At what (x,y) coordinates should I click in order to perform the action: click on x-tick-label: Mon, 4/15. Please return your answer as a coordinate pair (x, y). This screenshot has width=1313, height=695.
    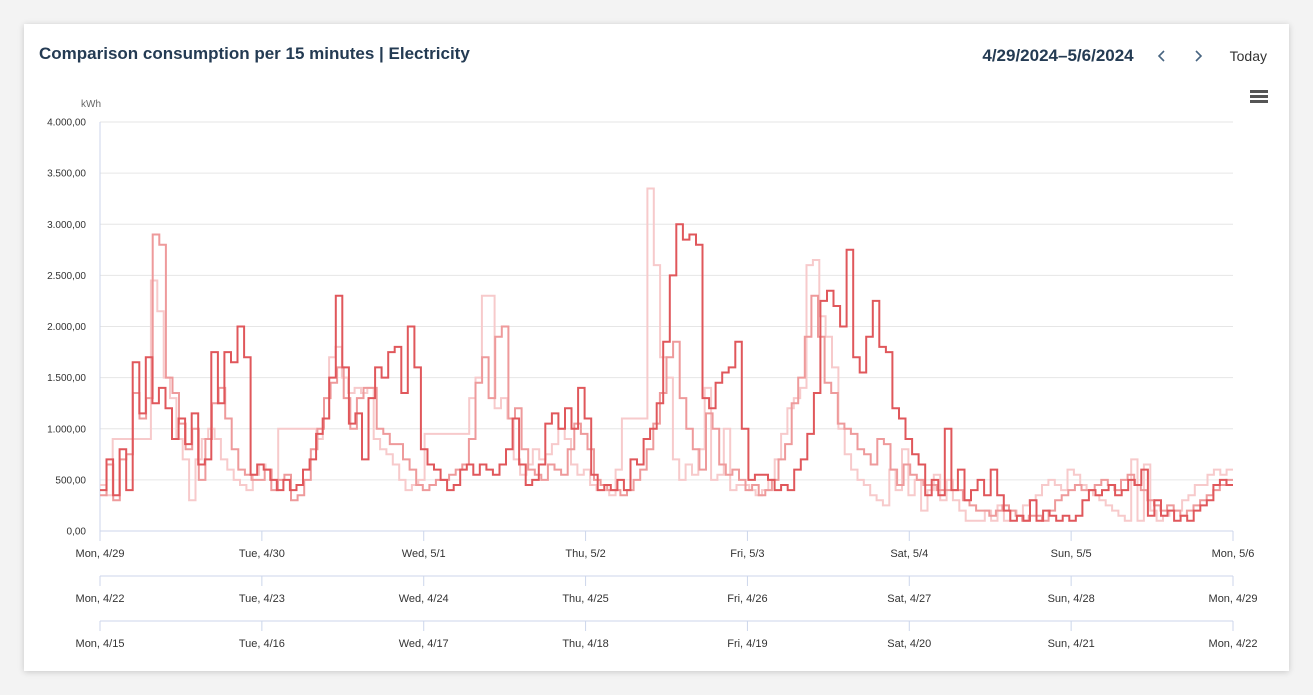
    Looking at the image, I should click on (100, 644).